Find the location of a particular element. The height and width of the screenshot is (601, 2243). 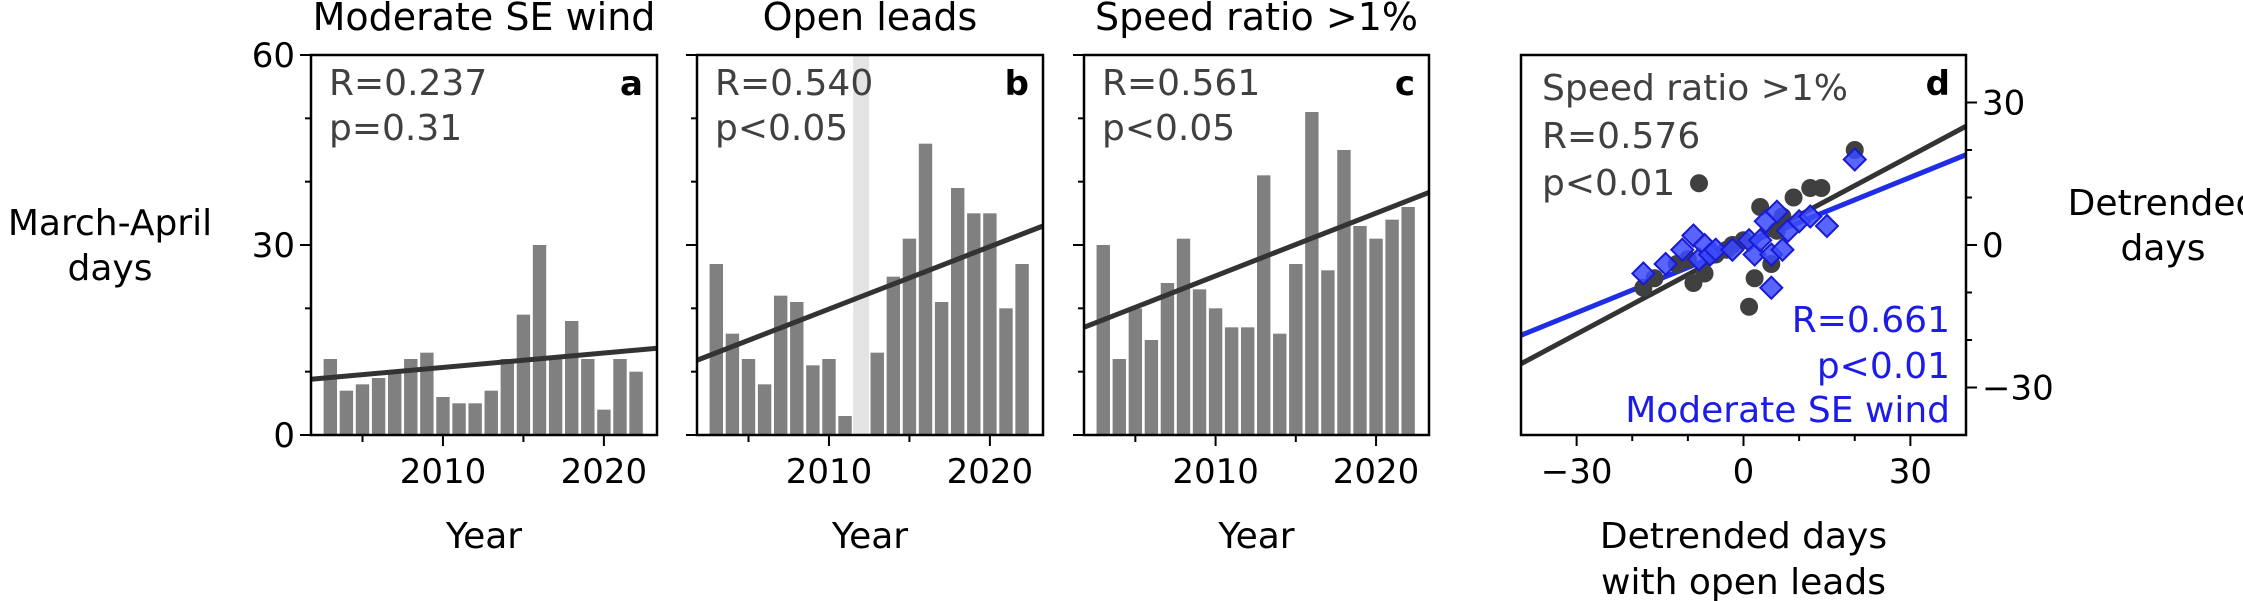

panel-a-stat-r: R=0.237 is located at coordinates (408, 83).